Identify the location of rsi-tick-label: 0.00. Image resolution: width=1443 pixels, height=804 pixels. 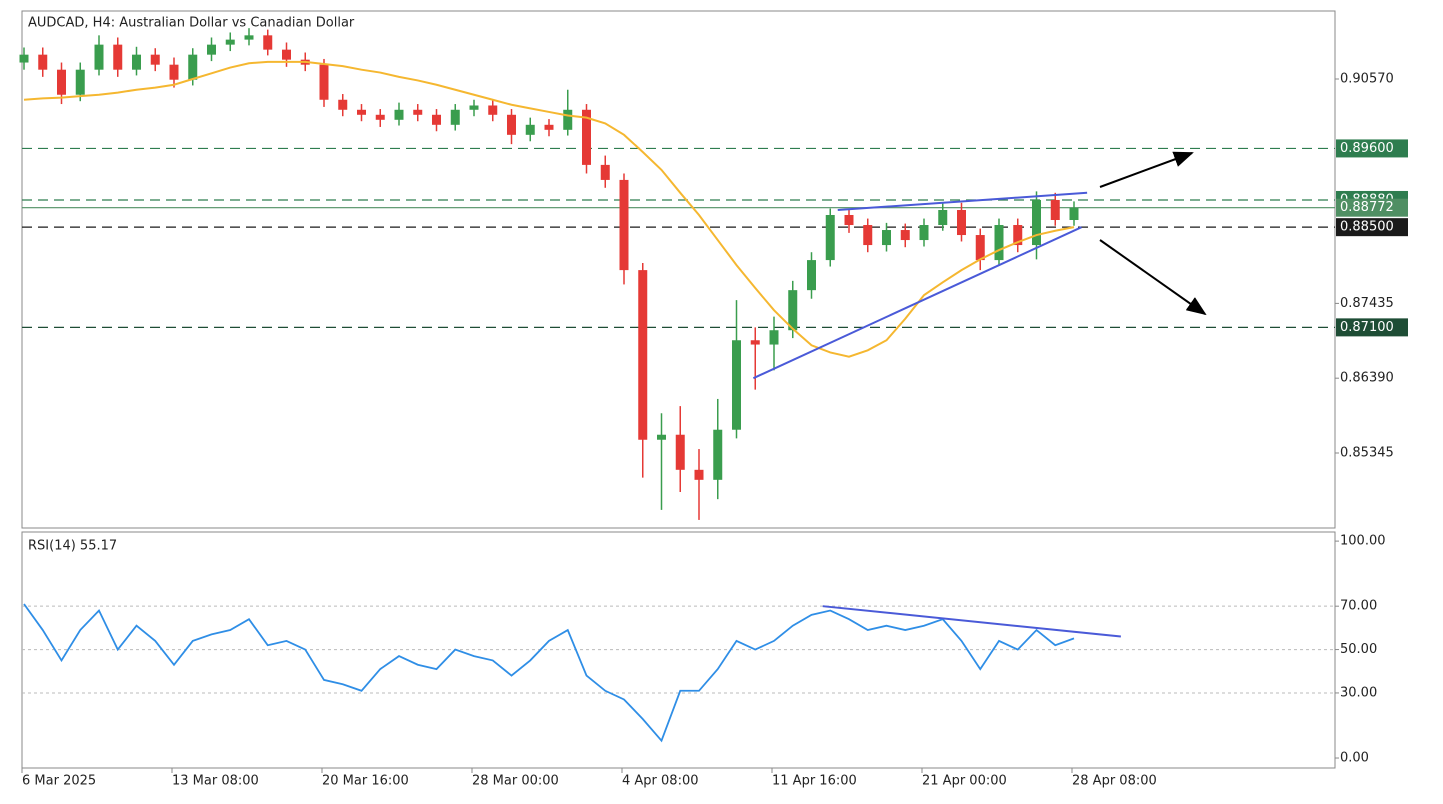
(1354, 758).